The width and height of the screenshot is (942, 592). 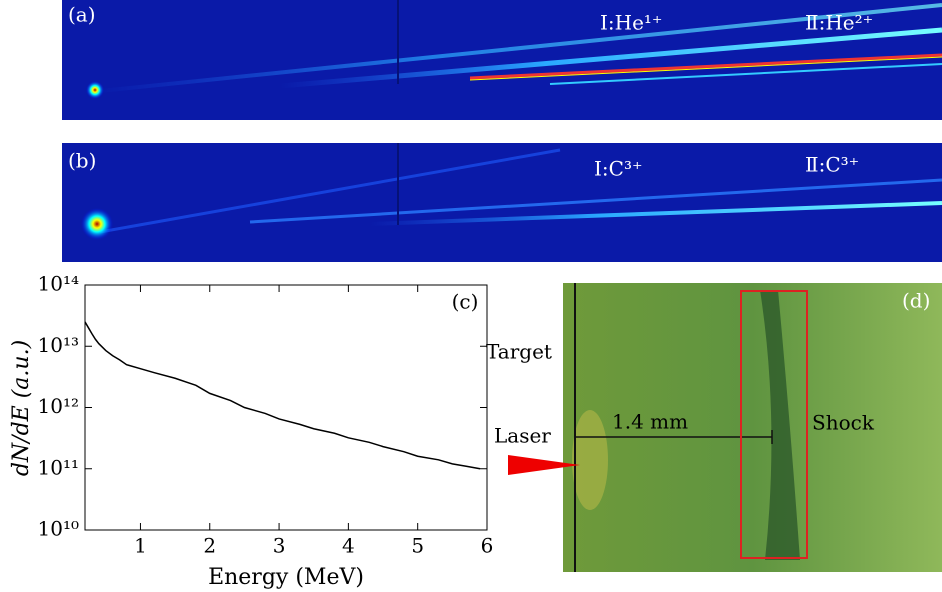 I want to click on panel-label: (b), so click(x=82, y=161).